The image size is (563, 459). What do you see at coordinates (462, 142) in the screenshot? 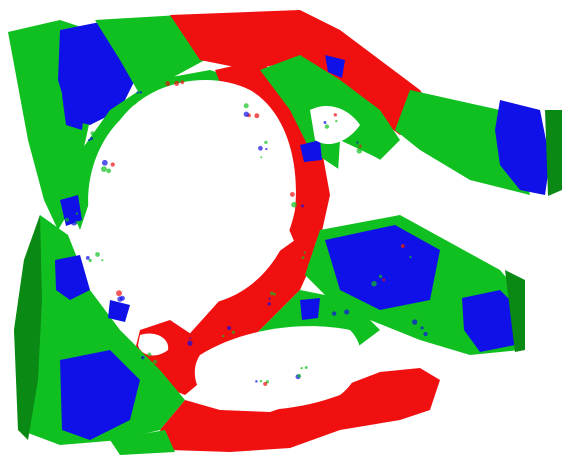
I see `top-right-green-band` at bounding box center [462, 142].